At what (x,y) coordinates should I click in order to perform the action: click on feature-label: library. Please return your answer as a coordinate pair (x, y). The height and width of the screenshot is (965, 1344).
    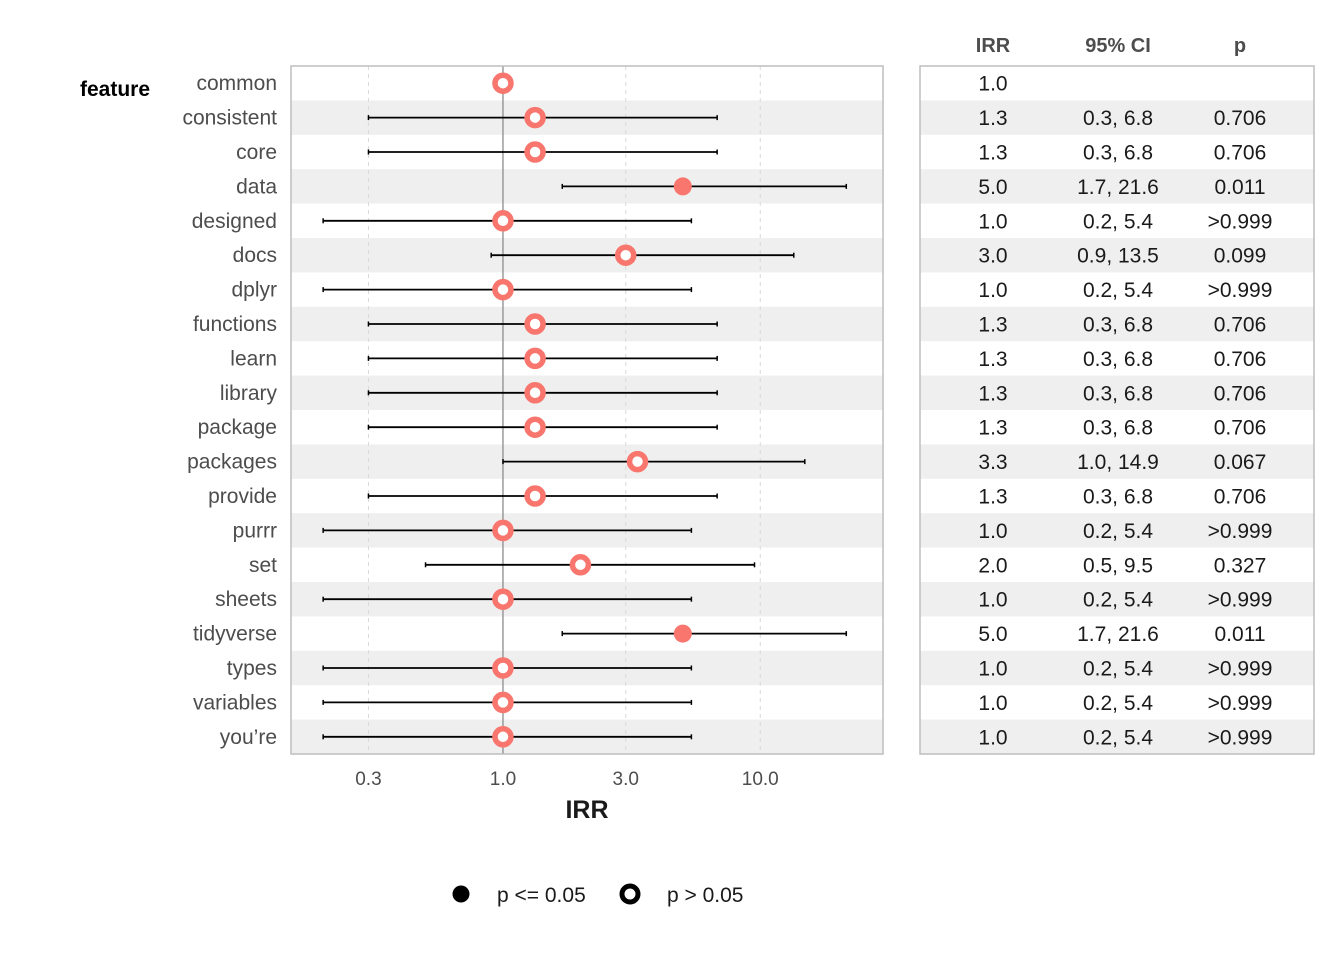
    Looking at the image, I should click on (249, 393).